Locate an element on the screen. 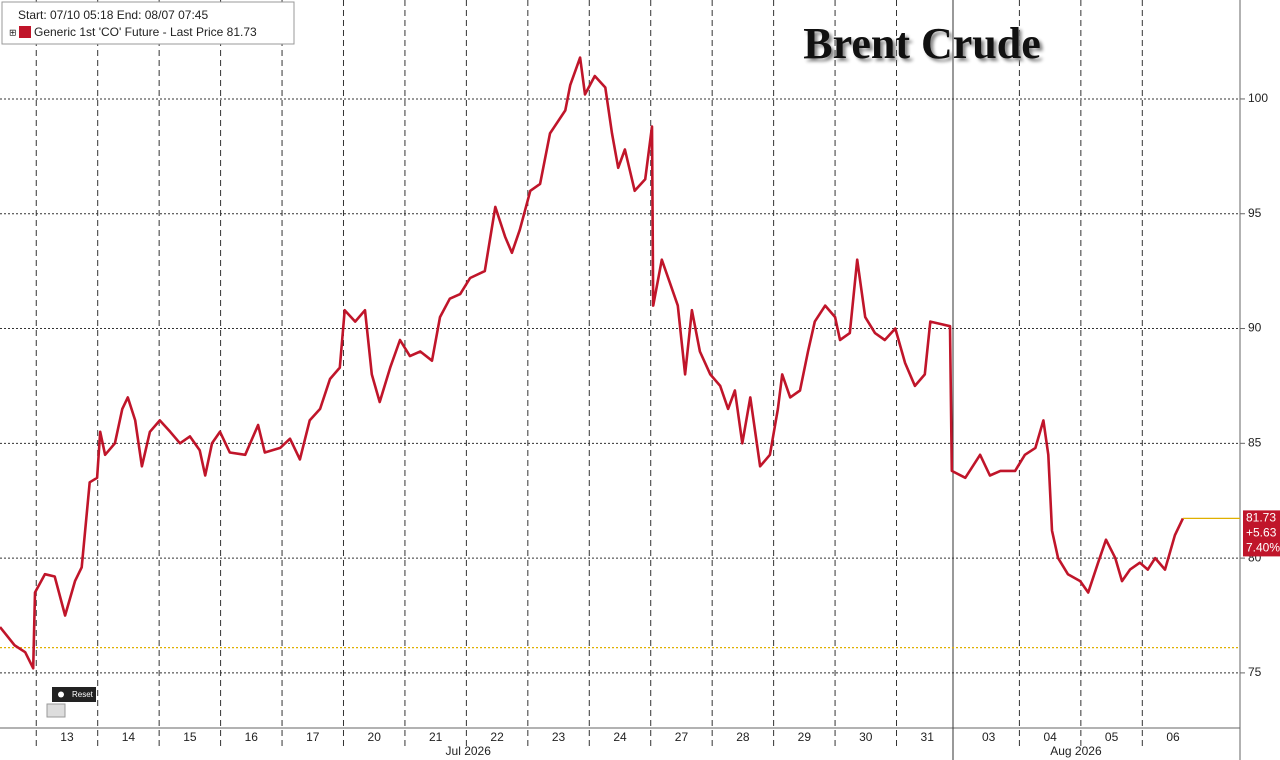 The image size is (1280, 760). x-tick-label: 15 is located at coordinates (190, 737).